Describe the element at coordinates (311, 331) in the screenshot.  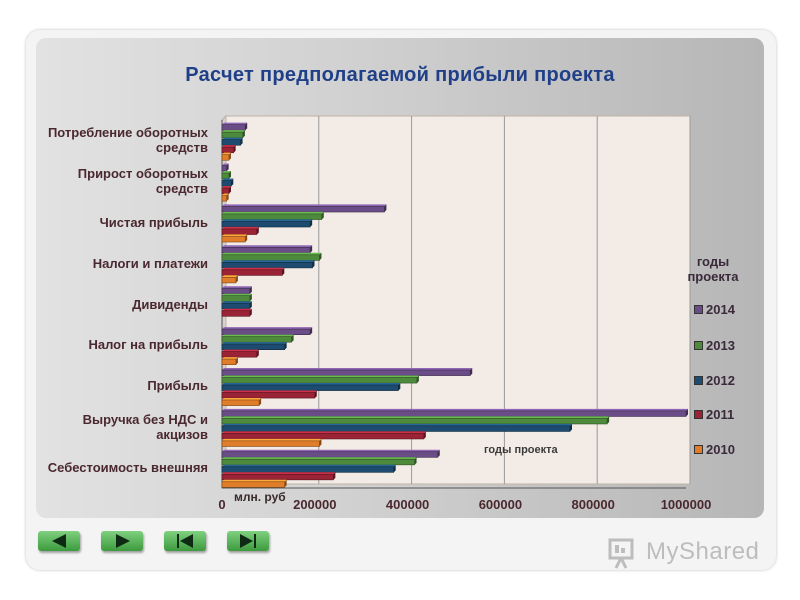
I see `bar-end-5-2014` at that location.